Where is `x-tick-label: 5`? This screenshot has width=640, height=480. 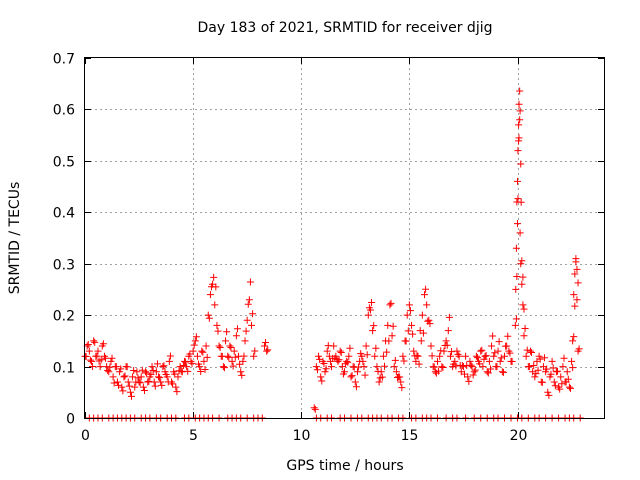 x-tick-label: 5 is located at coordinates (193, 436).